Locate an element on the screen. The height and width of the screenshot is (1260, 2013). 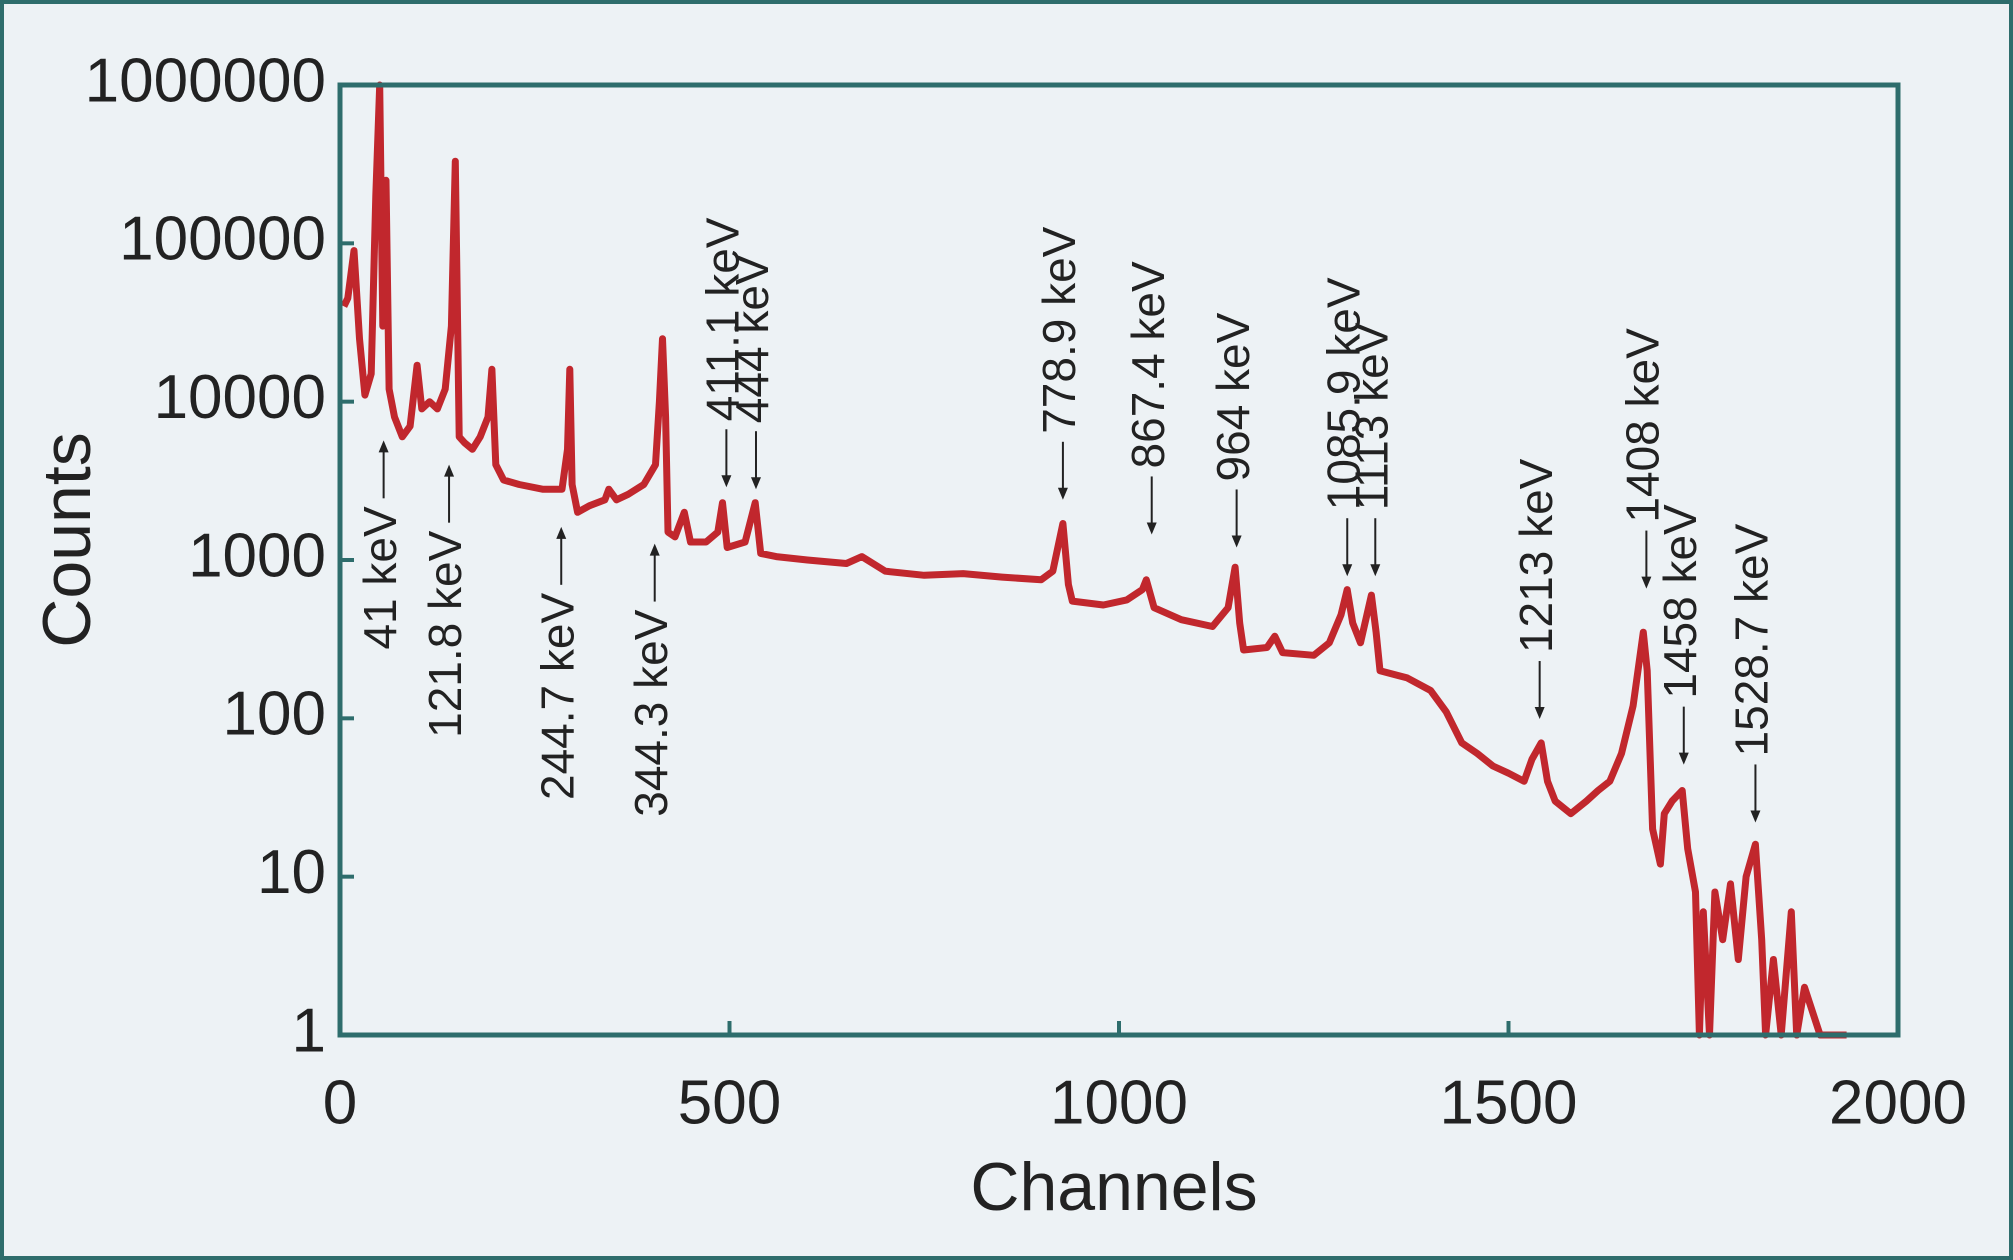
annotation-label: 964 keV is located at coordinates (1233, 396).